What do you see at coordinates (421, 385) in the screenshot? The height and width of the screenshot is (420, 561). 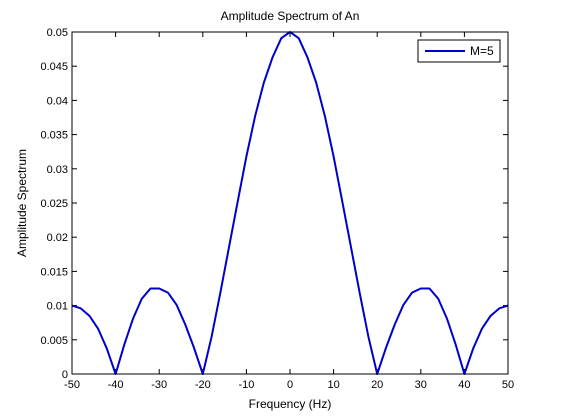 I see `x-tick-label: 30` at bounding box center [421, 385].